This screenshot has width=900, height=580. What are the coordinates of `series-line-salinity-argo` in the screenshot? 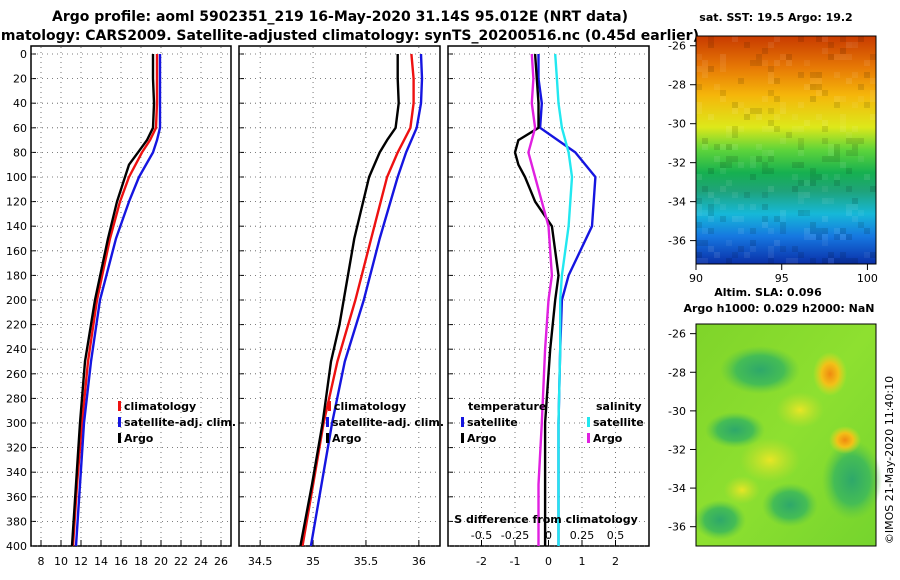 It's located at (540, 299).